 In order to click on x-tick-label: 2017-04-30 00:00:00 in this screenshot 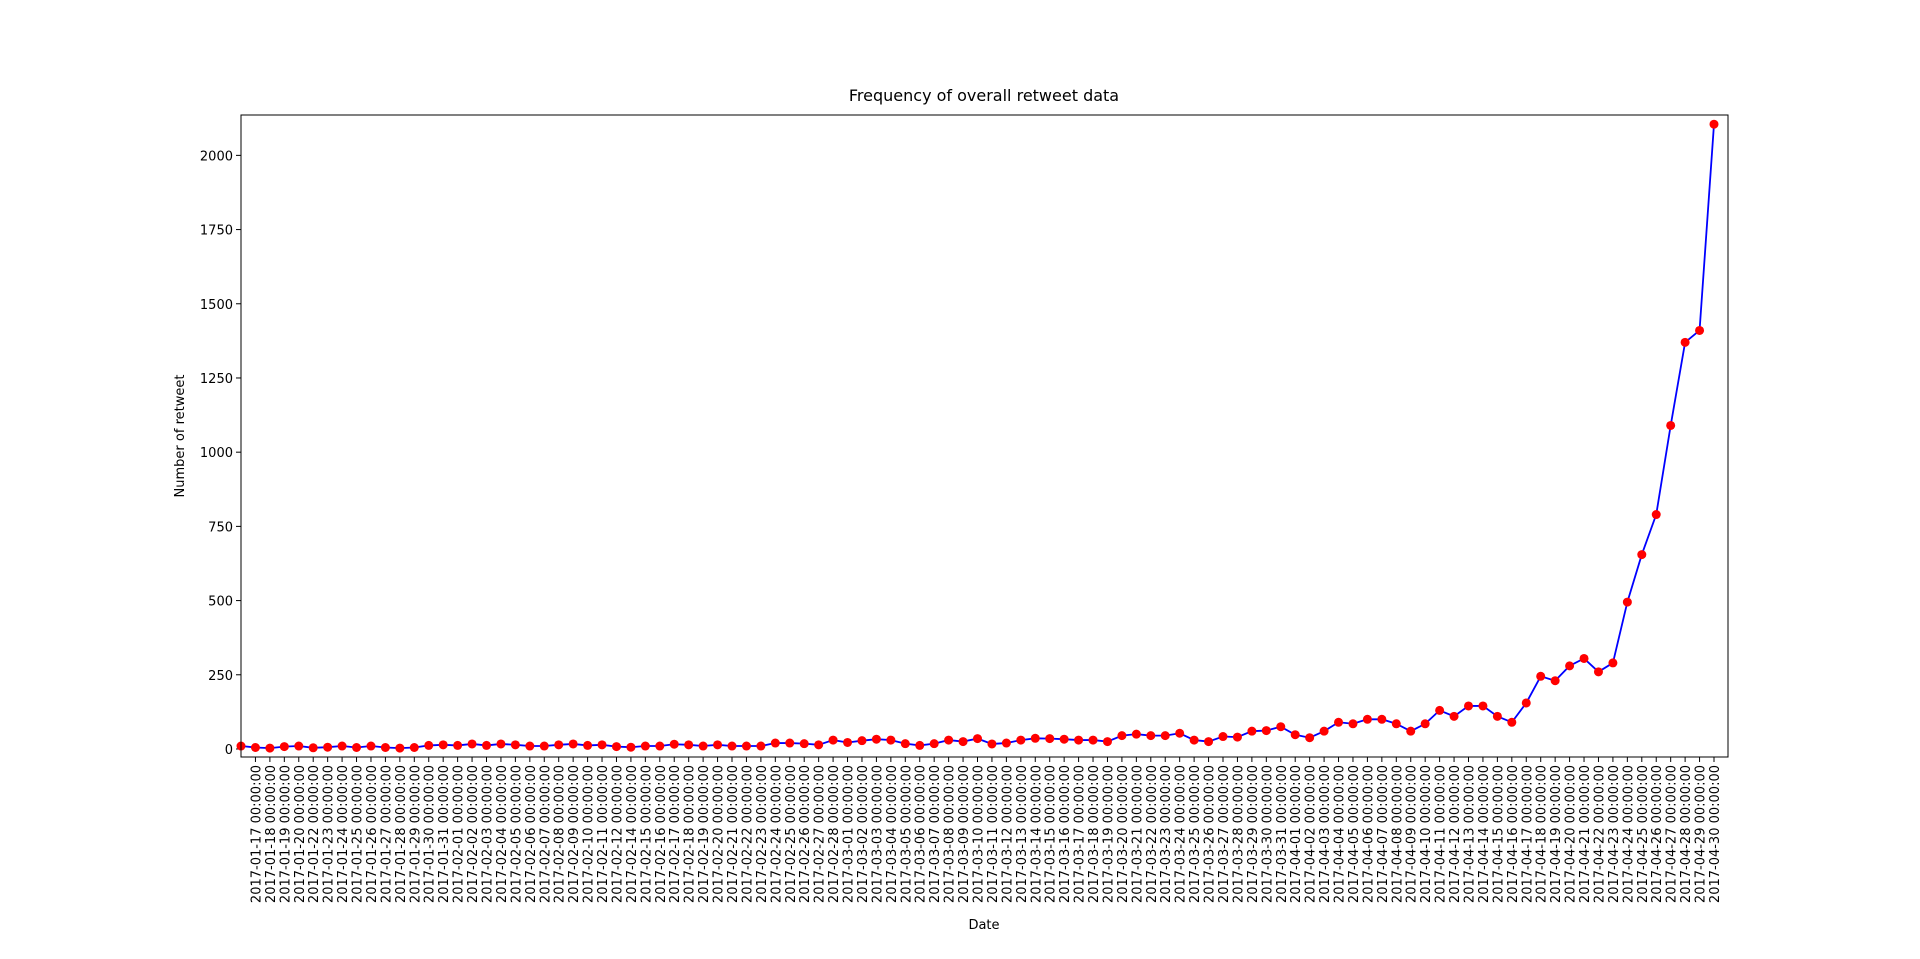, I will do `click(1715, 834)`.